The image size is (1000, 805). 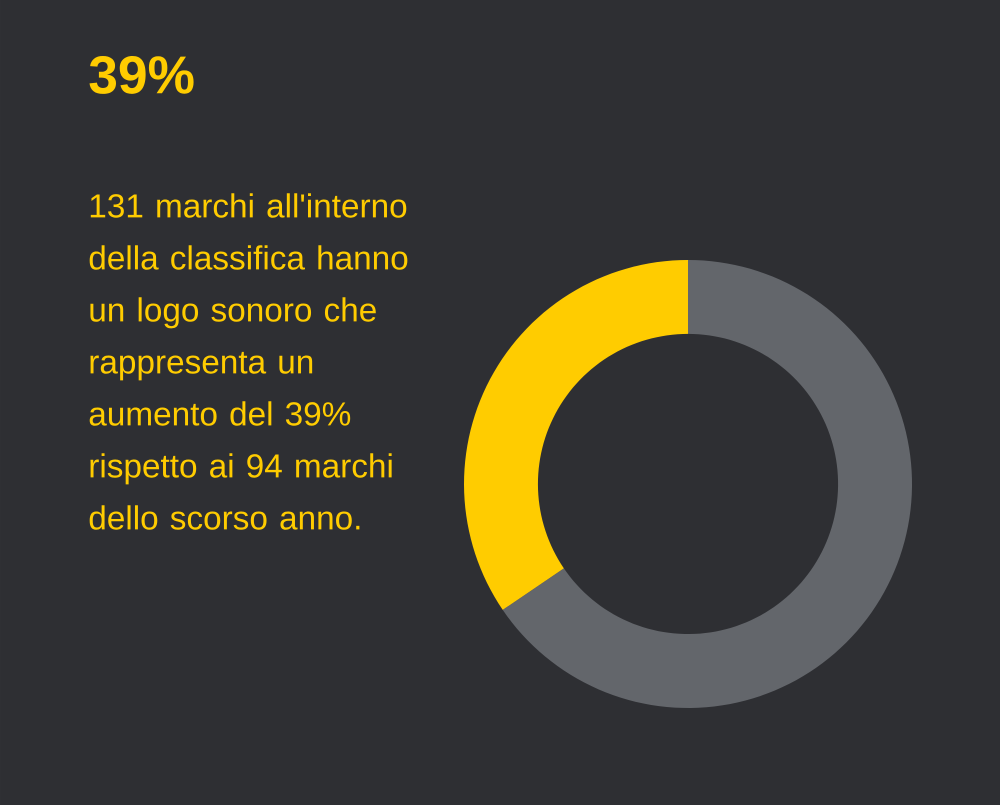 What do you see at coordinates (249, 361) in the screenshot?
I see `text: 131 marchi all'interno della classifica hanno un logo sonoro che rappresenta un aumento del 39% rispetto ai 94 marchi dello scorso anno.` at bounding box center [249, 361].